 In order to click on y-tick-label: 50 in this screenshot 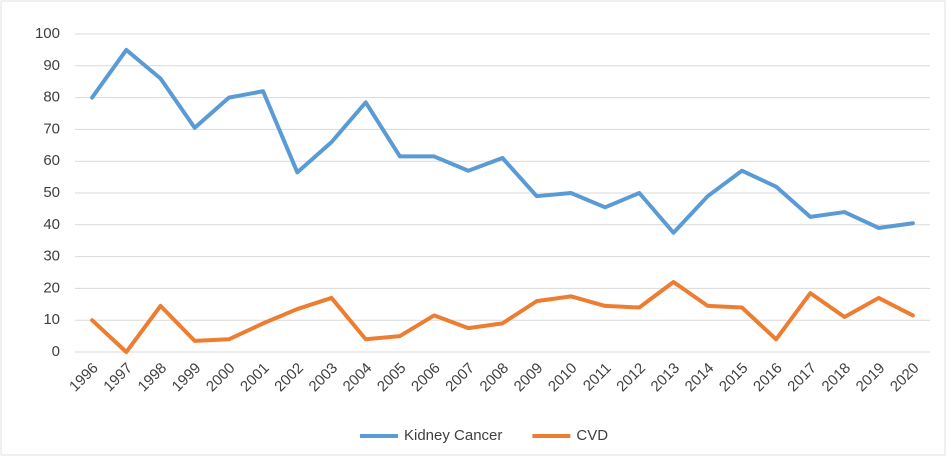, I will do `click(51, 192)`.